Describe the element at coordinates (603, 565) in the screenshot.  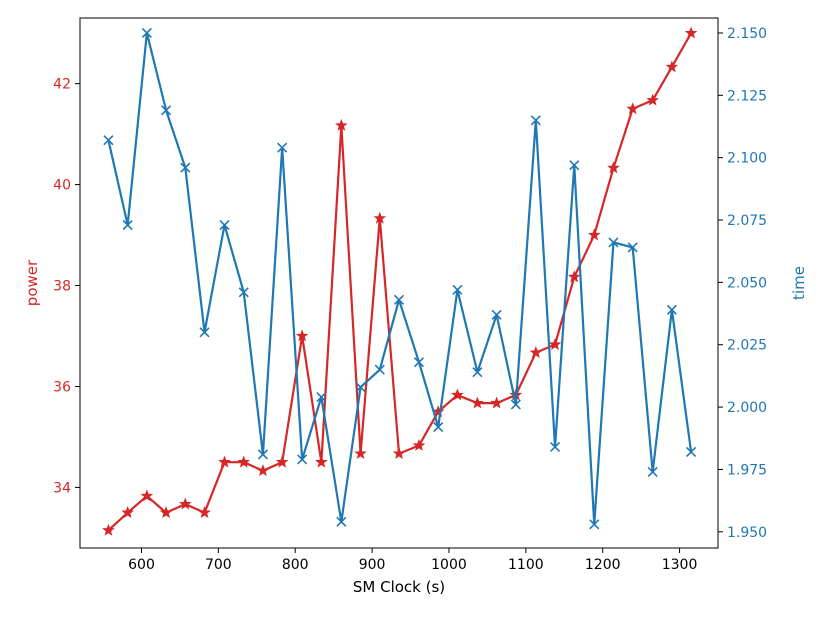
I see `x-tick-label: 1200` at that location.